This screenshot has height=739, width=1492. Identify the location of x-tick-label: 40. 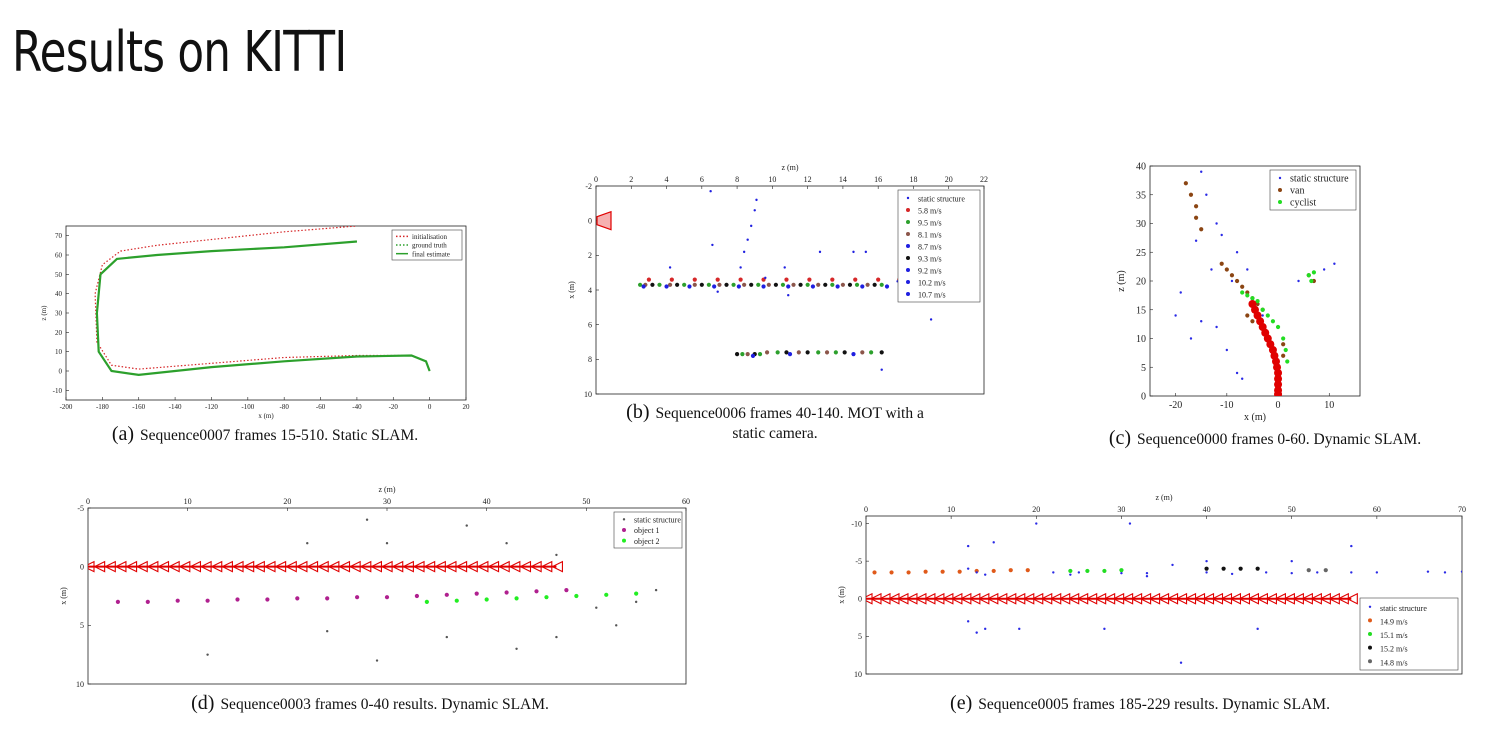
(1207, 509).